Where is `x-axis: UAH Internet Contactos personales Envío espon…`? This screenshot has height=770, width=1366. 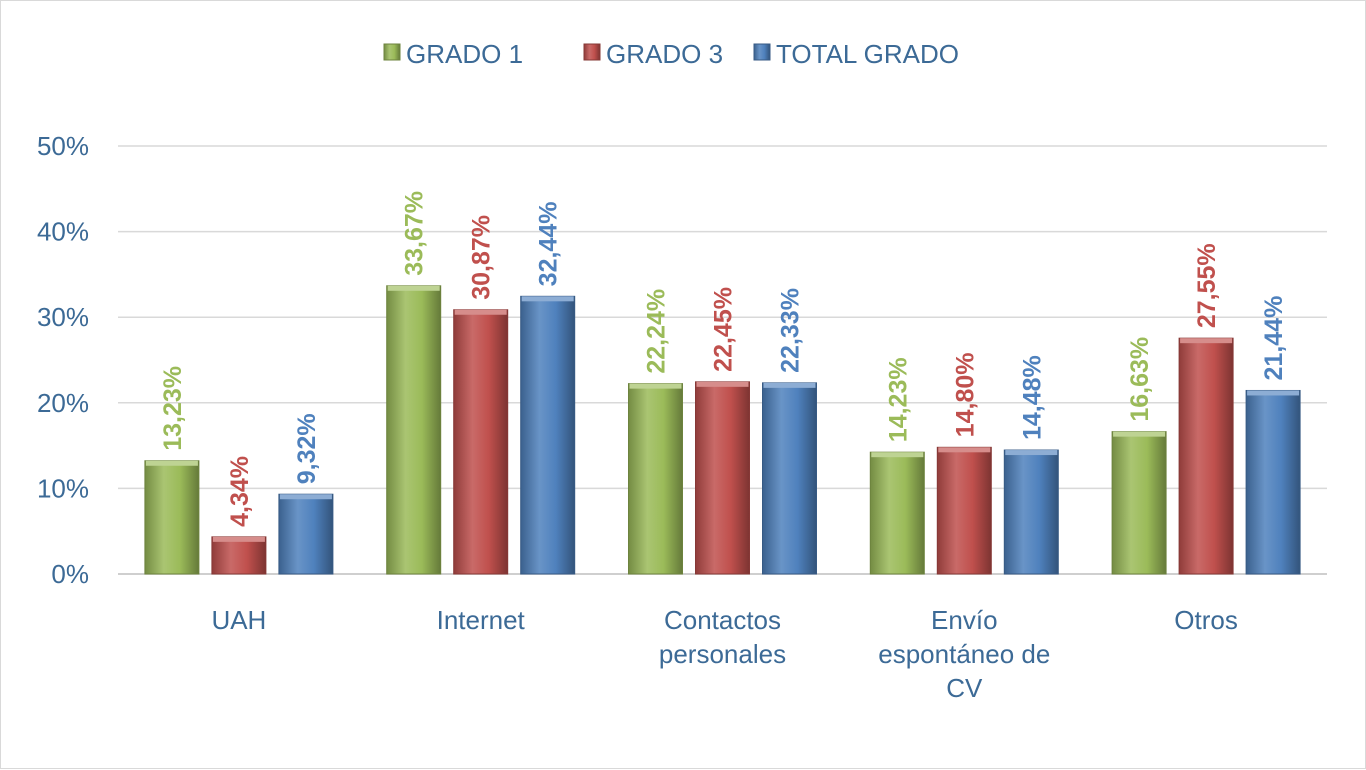
x-axis: UAH Internet Contactos personales Envío espon… is located at coordinates (724, 654).